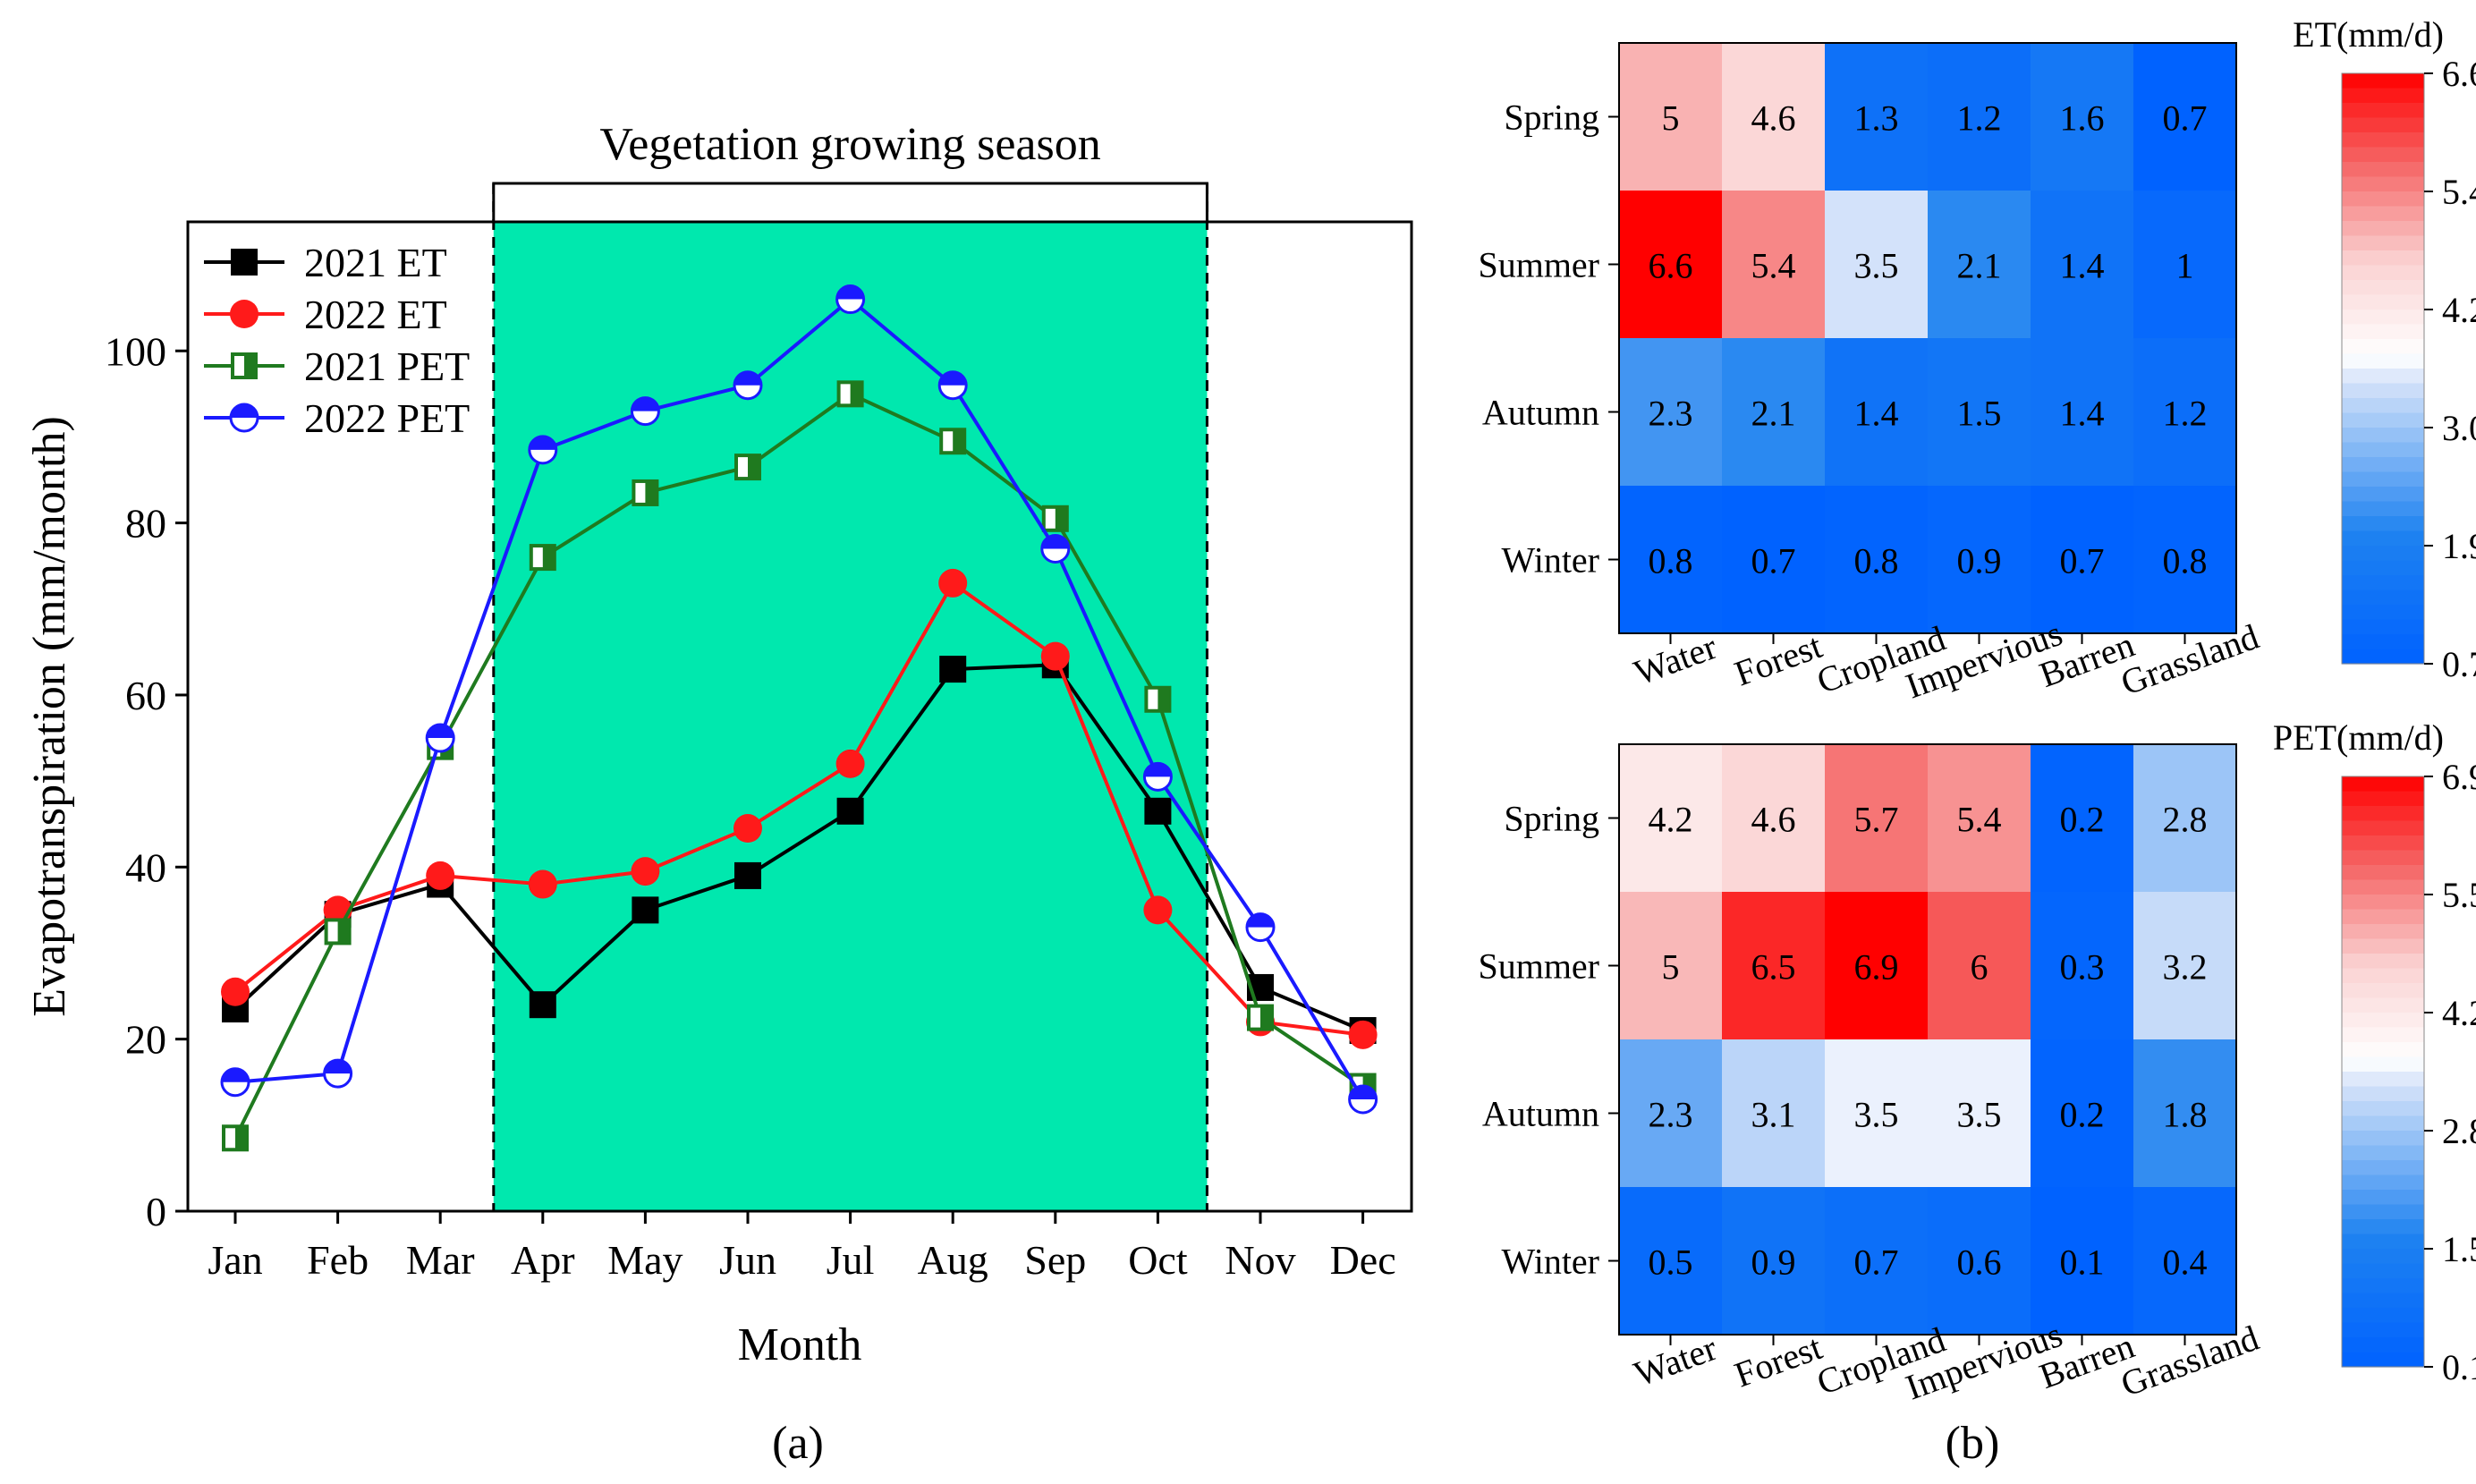 The image size is (2476, 1484). I want to click on cell-value-label: 3.5, so click(1979, 1115).